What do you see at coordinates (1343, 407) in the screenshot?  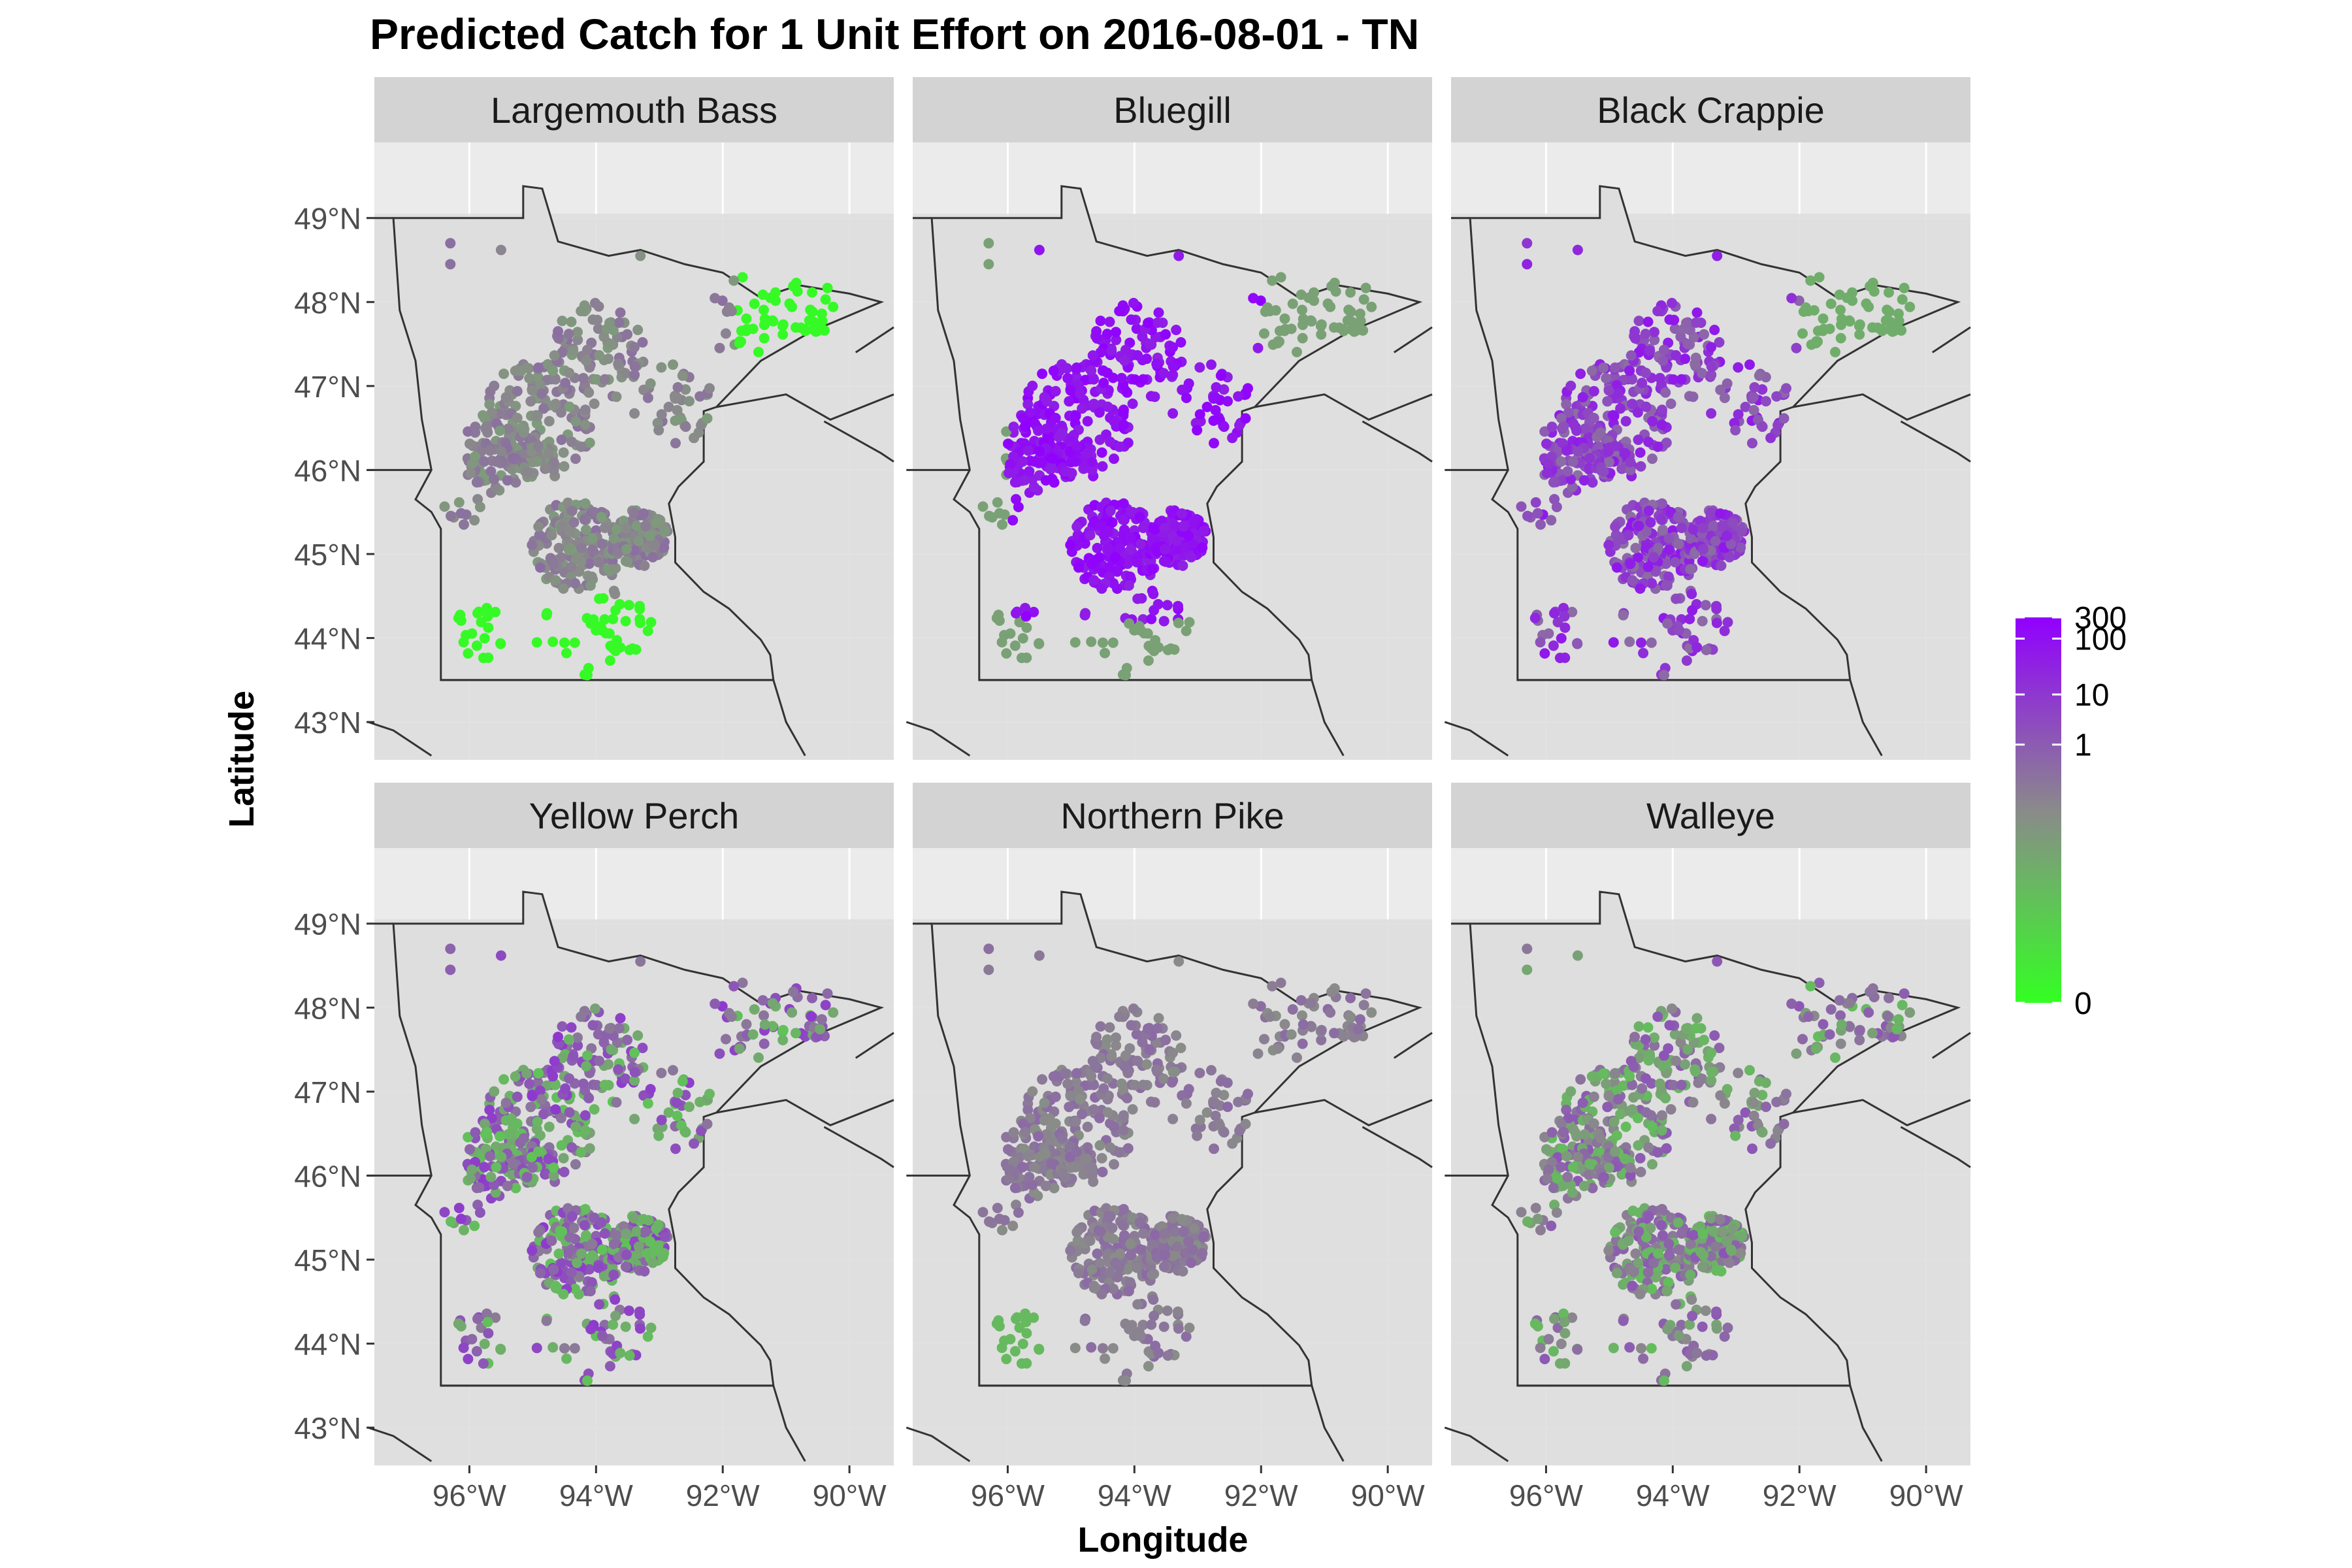 I see `state-border` at bounding box center [1343, 407].